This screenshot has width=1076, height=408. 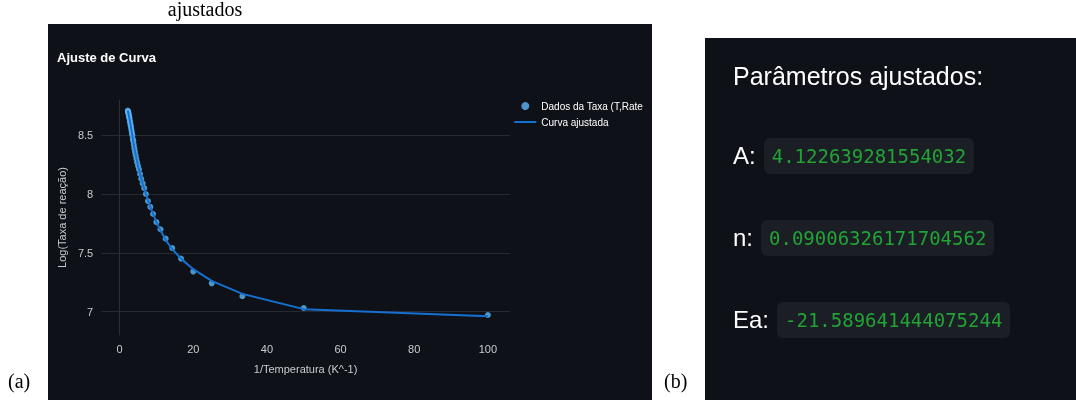 I want to click on y-tick-label: 7, so click(x=90, y=311).